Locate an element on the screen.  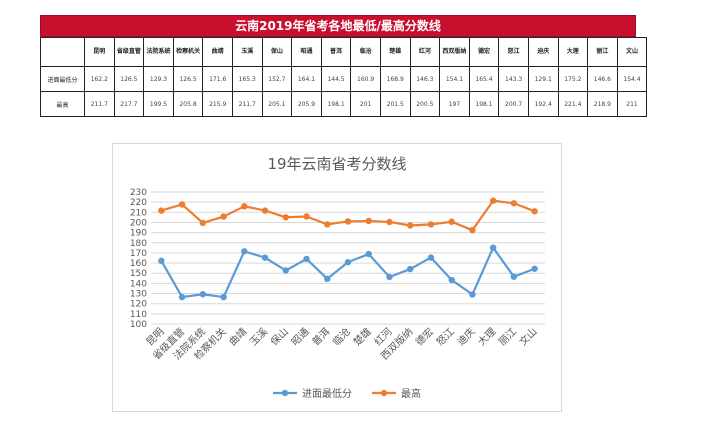
y-tick-label: 120 is located at coordinates (138, 305).